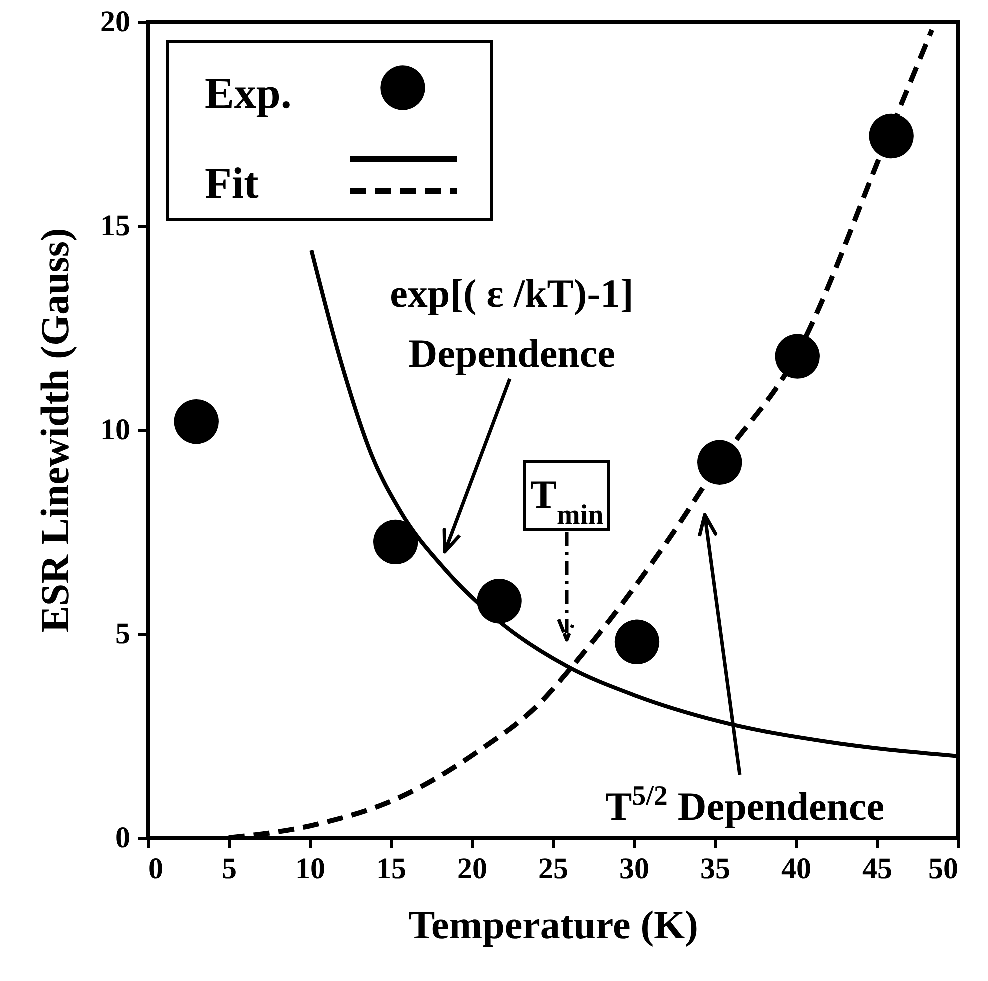  Describe the element at coordinates (156, 869) in the screenshot. I see `x-tick-label: 0` at that location.